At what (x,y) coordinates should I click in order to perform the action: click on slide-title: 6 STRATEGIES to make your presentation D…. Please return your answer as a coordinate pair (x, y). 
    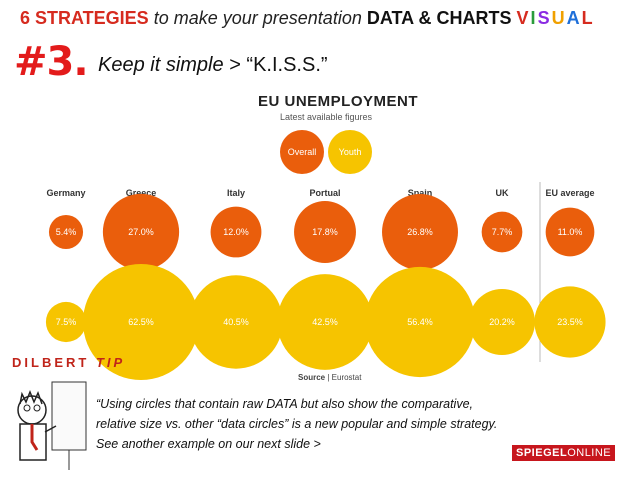
    Looking at the image, I should click on (307, 18).